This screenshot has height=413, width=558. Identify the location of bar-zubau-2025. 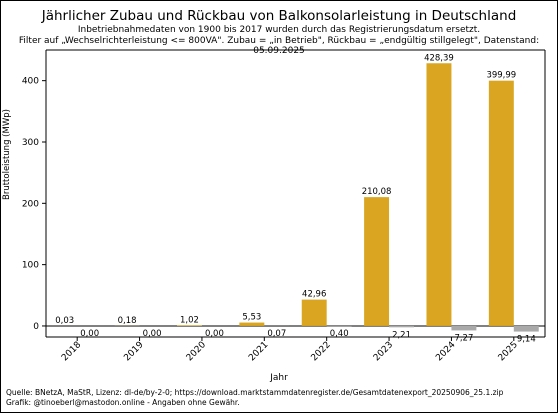
(501, 203).